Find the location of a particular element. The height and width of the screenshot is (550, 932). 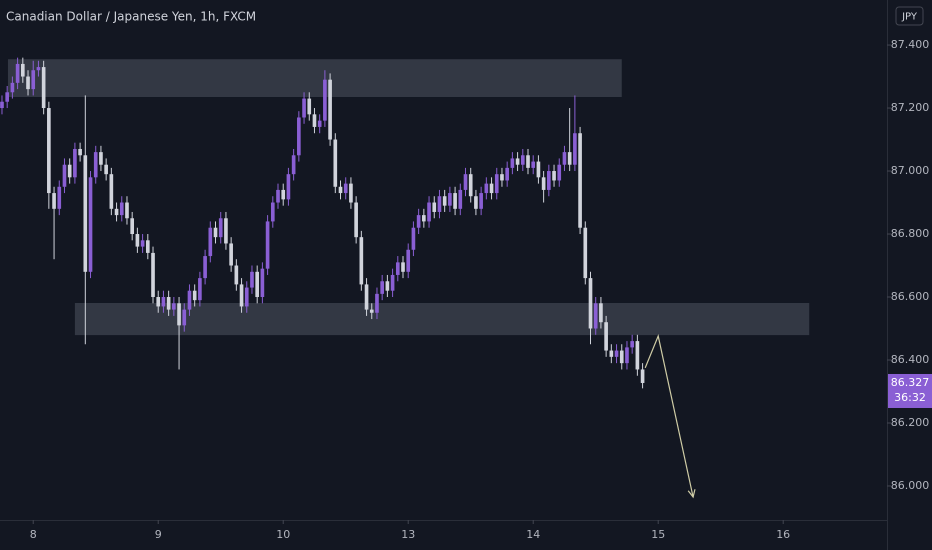

arrow-head is located at coordinates (691, 494).